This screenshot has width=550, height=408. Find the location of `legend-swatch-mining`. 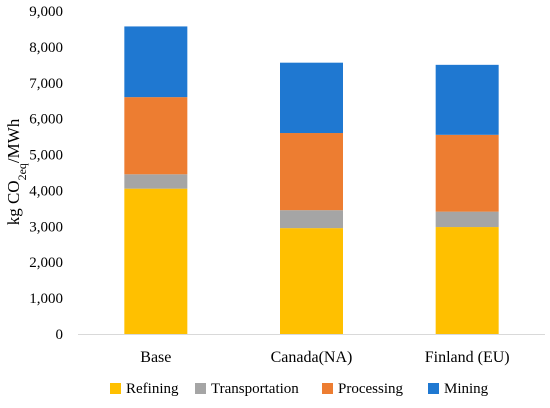

legend-swatch-mining is located at coordinates (433, 388).